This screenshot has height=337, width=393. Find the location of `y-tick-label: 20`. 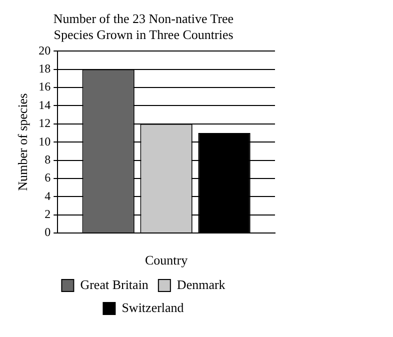

y-tick-label: 20 is located at coordinates (44, 50).